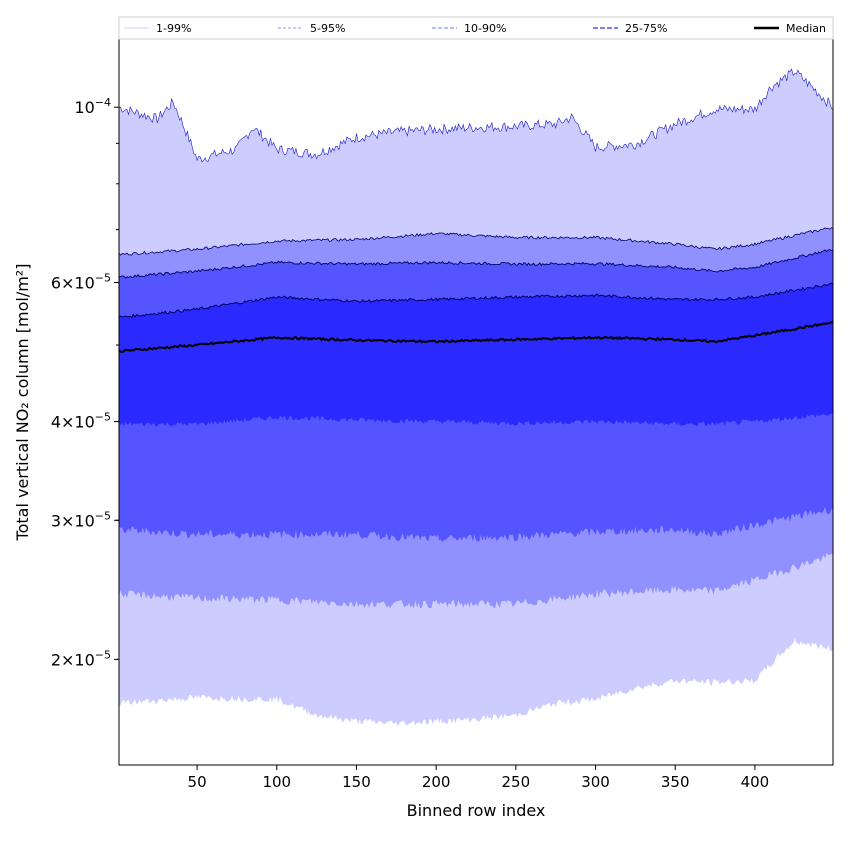 This screenshot has width=850, height=850. What do you see at coordinates (476, 264) in the screenshot?
I see `line-p90` at bounding box center [476, 264].